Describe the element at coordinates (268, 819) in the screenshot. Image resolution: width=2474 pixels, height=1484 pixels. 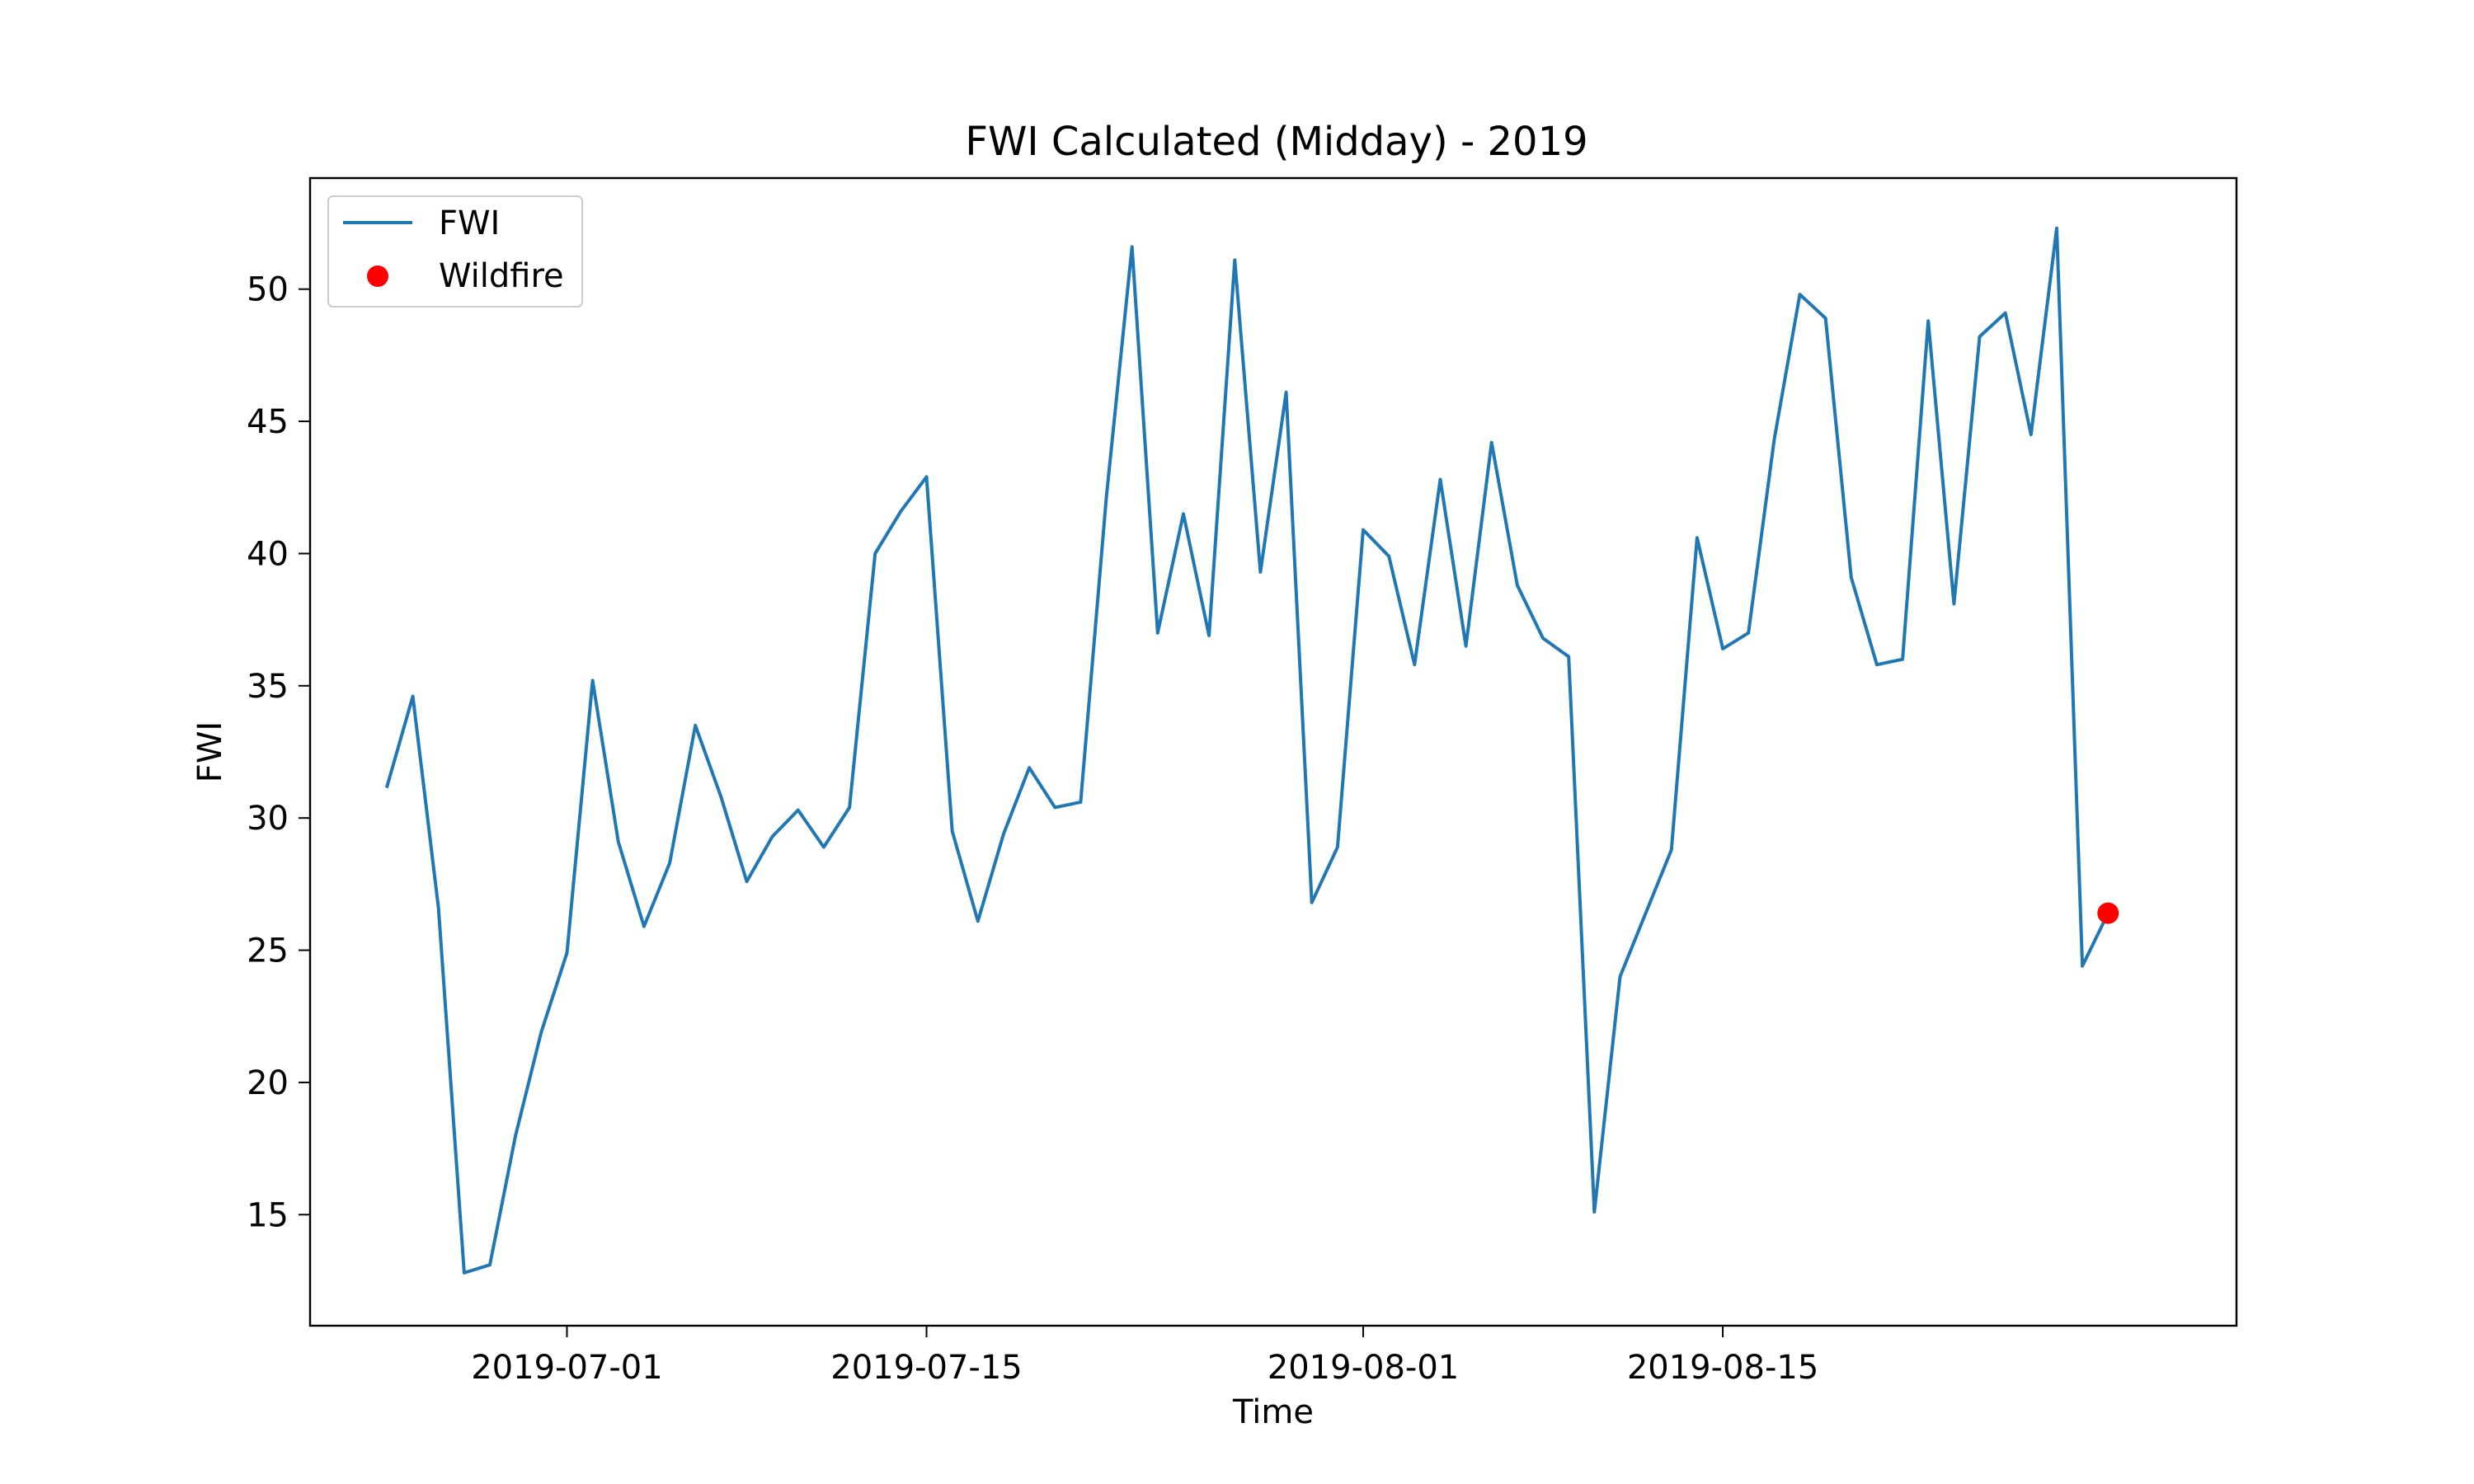
I see `y-tick-label-3: 30` at that location.